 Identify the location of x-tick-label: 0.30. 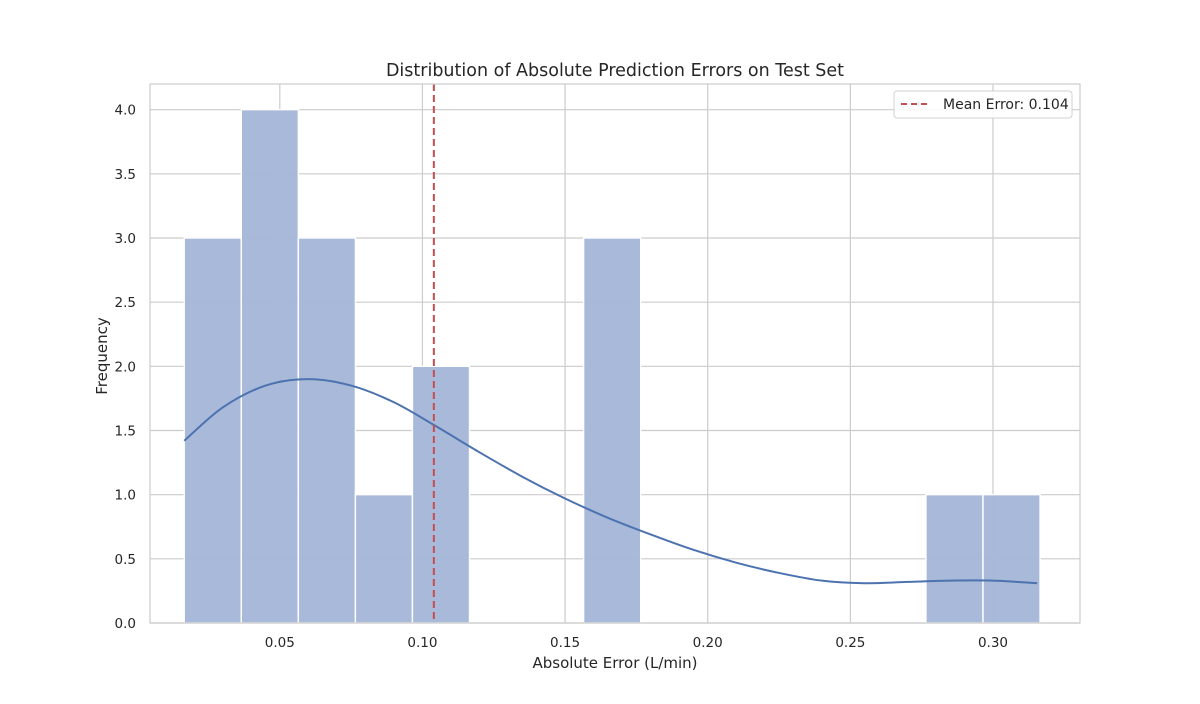
(993, 643).